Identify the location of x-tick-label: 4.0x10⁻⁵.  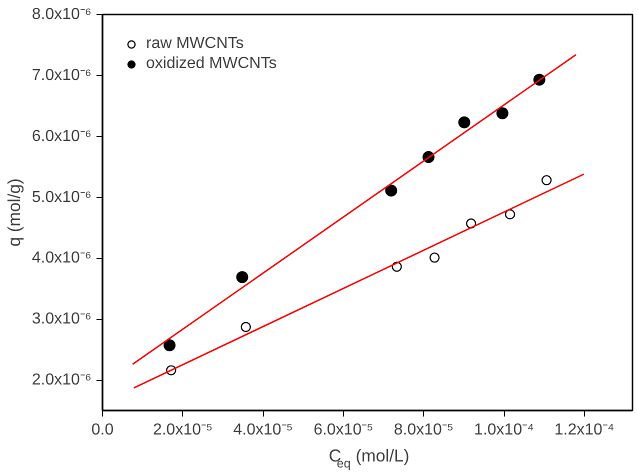
(263, 430).